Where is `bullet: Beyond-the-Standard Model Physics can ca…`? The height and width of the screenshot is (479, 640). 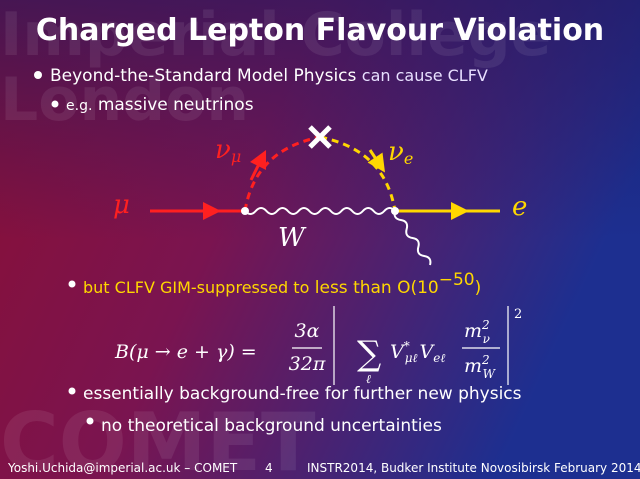
bullet: Beyond-the-Standard Model Physics can ca… is located at coordinates (269, 76).